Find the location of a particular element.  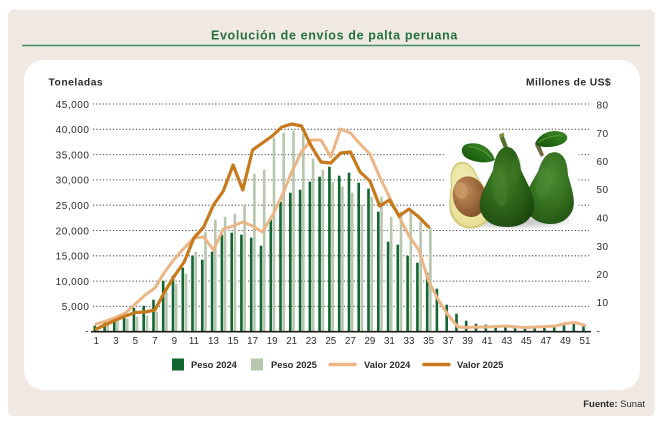

svg-text: 25 is located at coordinates (330, 341).